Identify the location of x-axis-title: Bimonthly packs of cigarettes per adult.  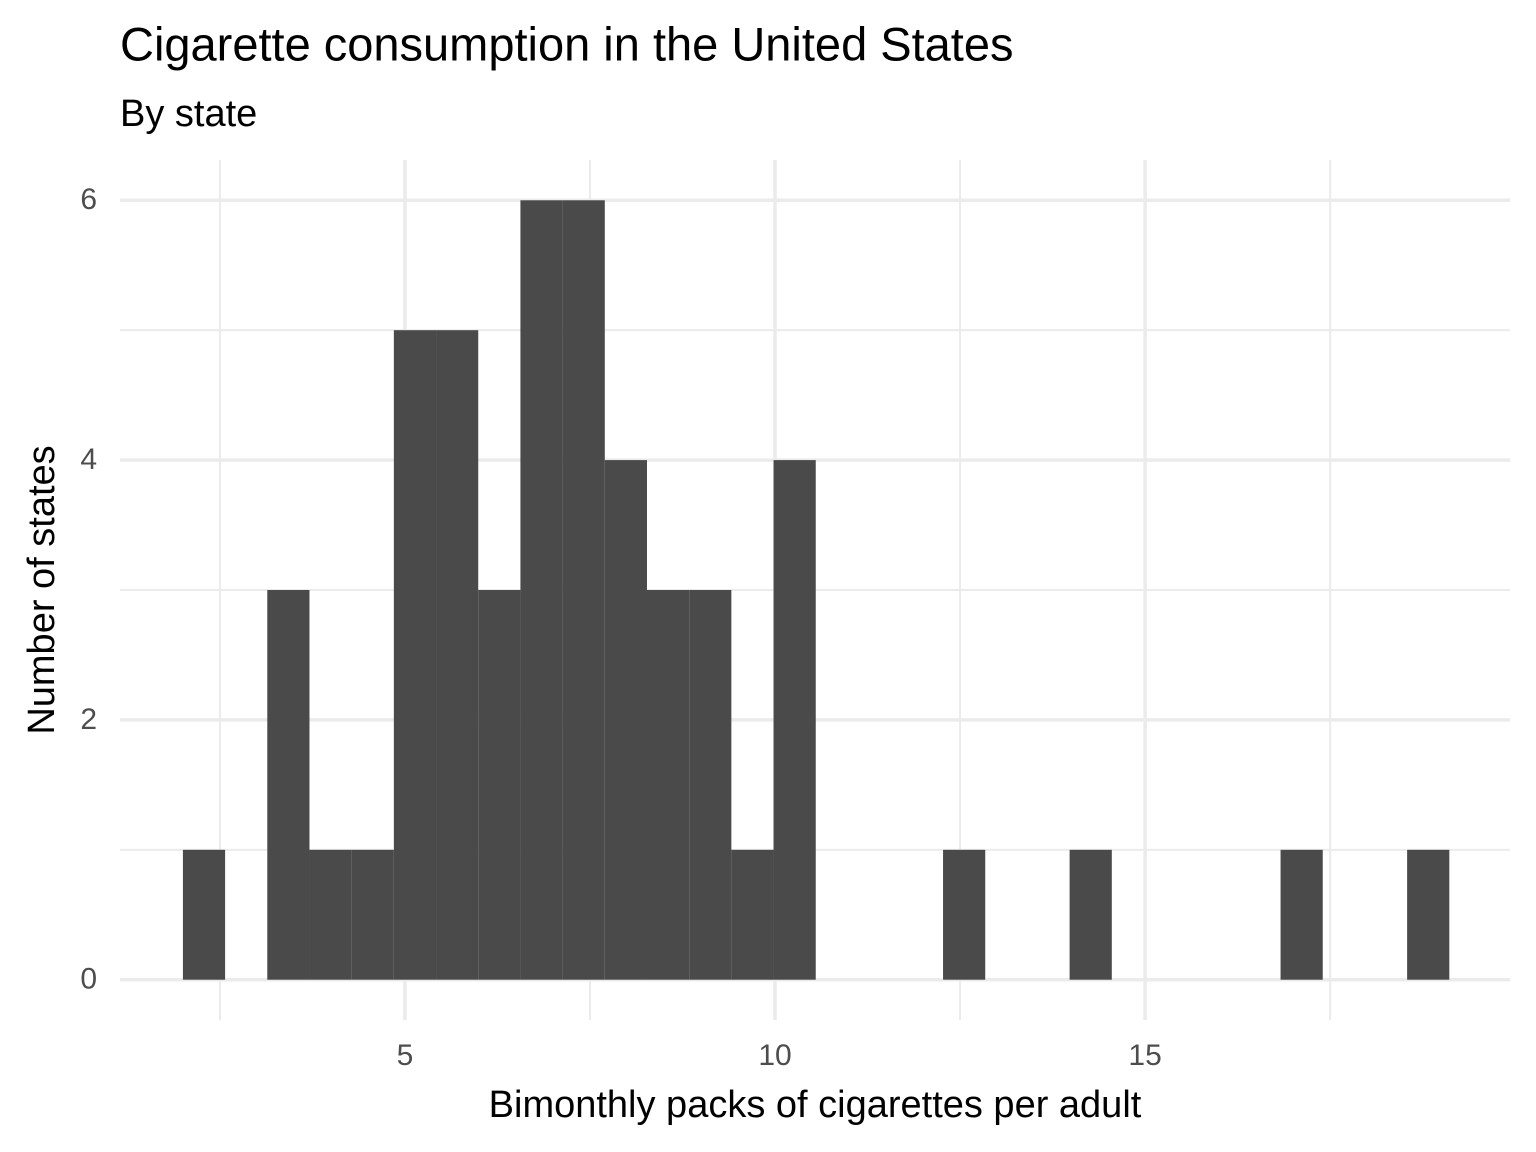
(815, 1105).